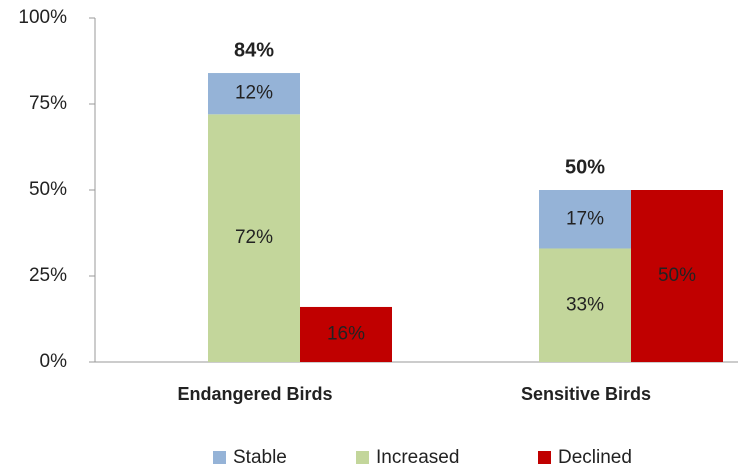  I want to click on total-label: 50%, so click(585, 167).